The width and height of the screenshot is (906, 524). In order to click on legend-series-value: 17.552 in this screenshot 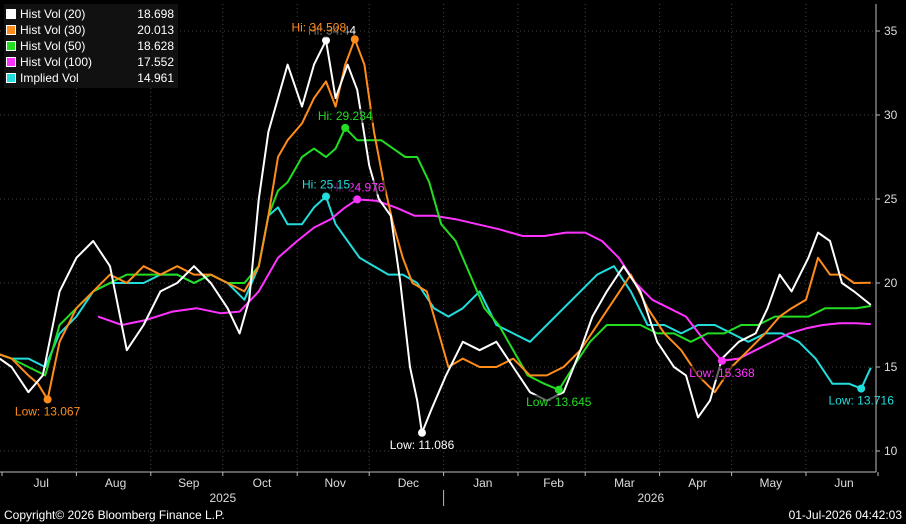, I will do `click(155, 62)`.